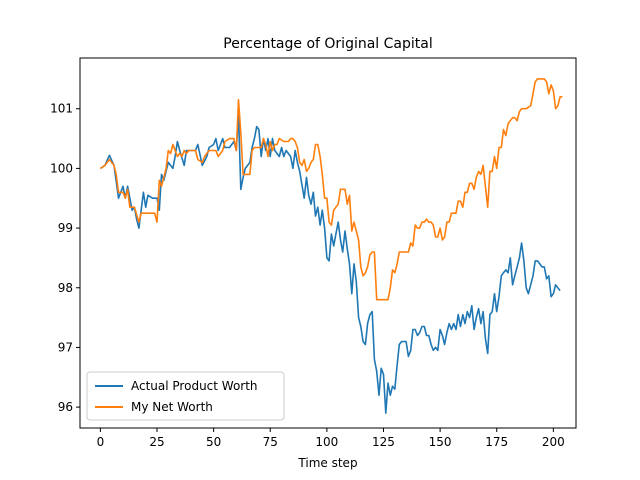  I want to click on legend-box, so click(185, 396).